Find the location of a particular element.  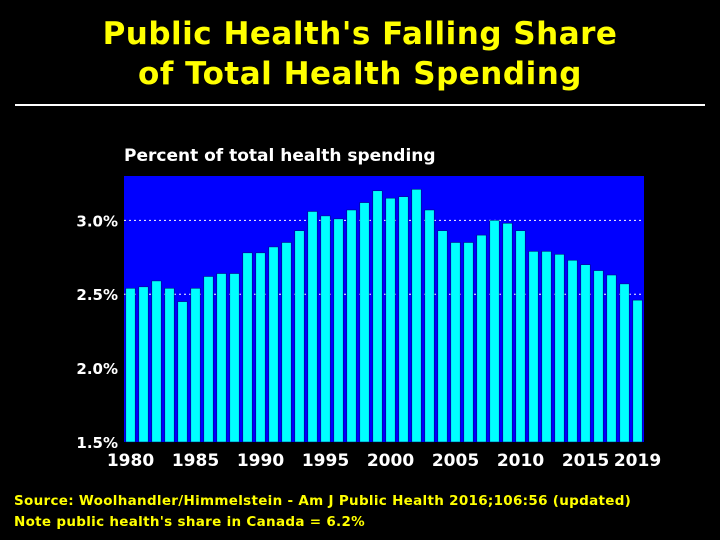

x-tick-label: 2010 is located at coordinates (520, 461).